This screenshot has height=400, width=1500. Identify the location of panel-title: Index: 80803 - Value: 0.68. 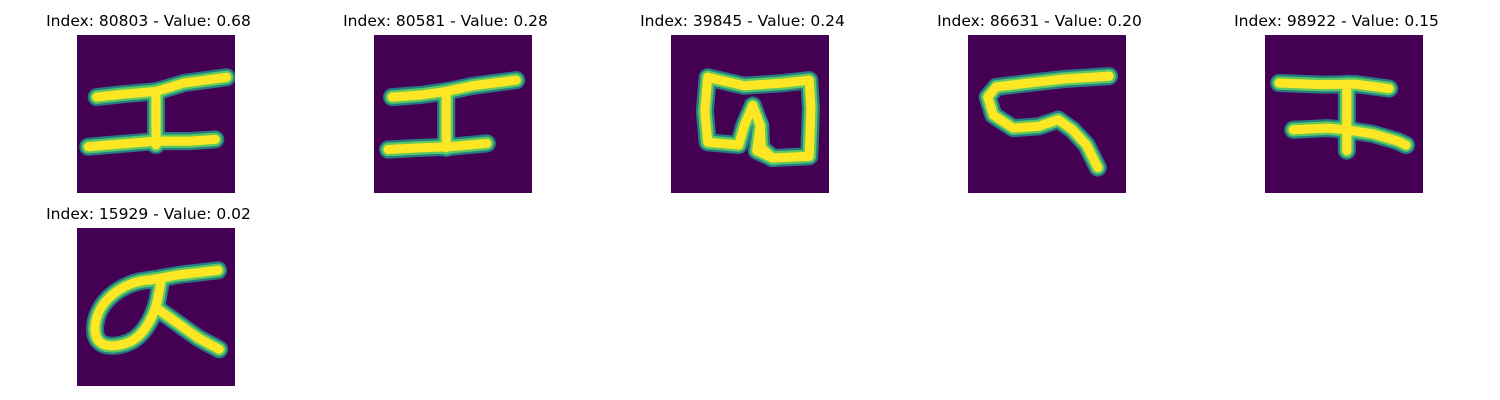
(148, 21).